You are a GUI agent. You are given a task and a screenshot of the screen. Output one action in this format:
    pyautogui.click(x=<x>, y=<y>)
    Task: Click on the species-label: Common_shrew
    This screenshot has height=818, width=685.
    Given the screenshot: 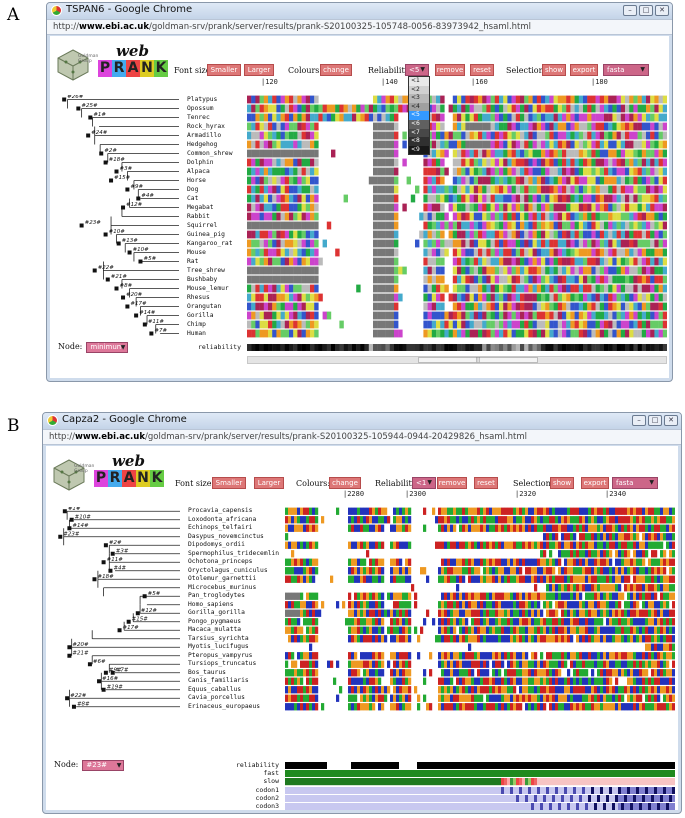 What is the action you would take?
    pyautogui.click(x=210, y=153)
    